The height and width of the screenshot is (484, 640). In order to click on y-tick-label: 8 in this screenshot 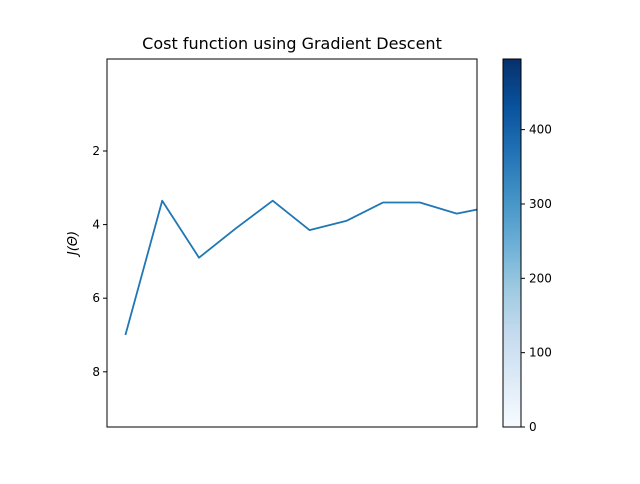, I will do `click(96, 372)`.